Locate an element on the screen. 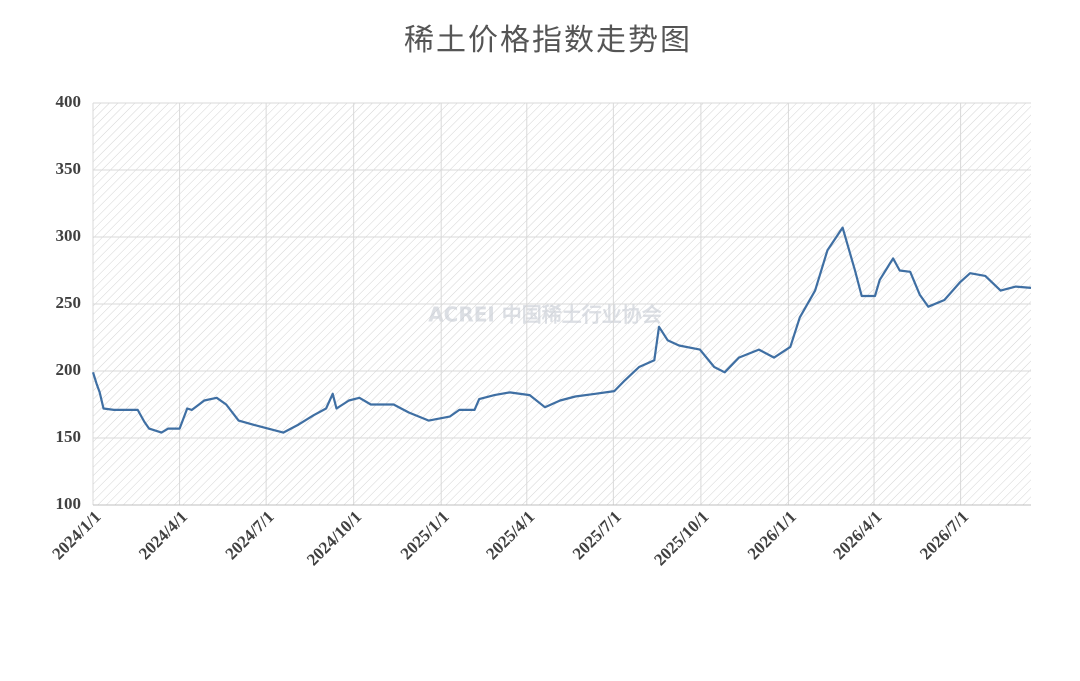 The height and width of the screenshot is (681, 1080). watermark: ACREI 中国稀土行业协会 is located at coordinates (545, 315).